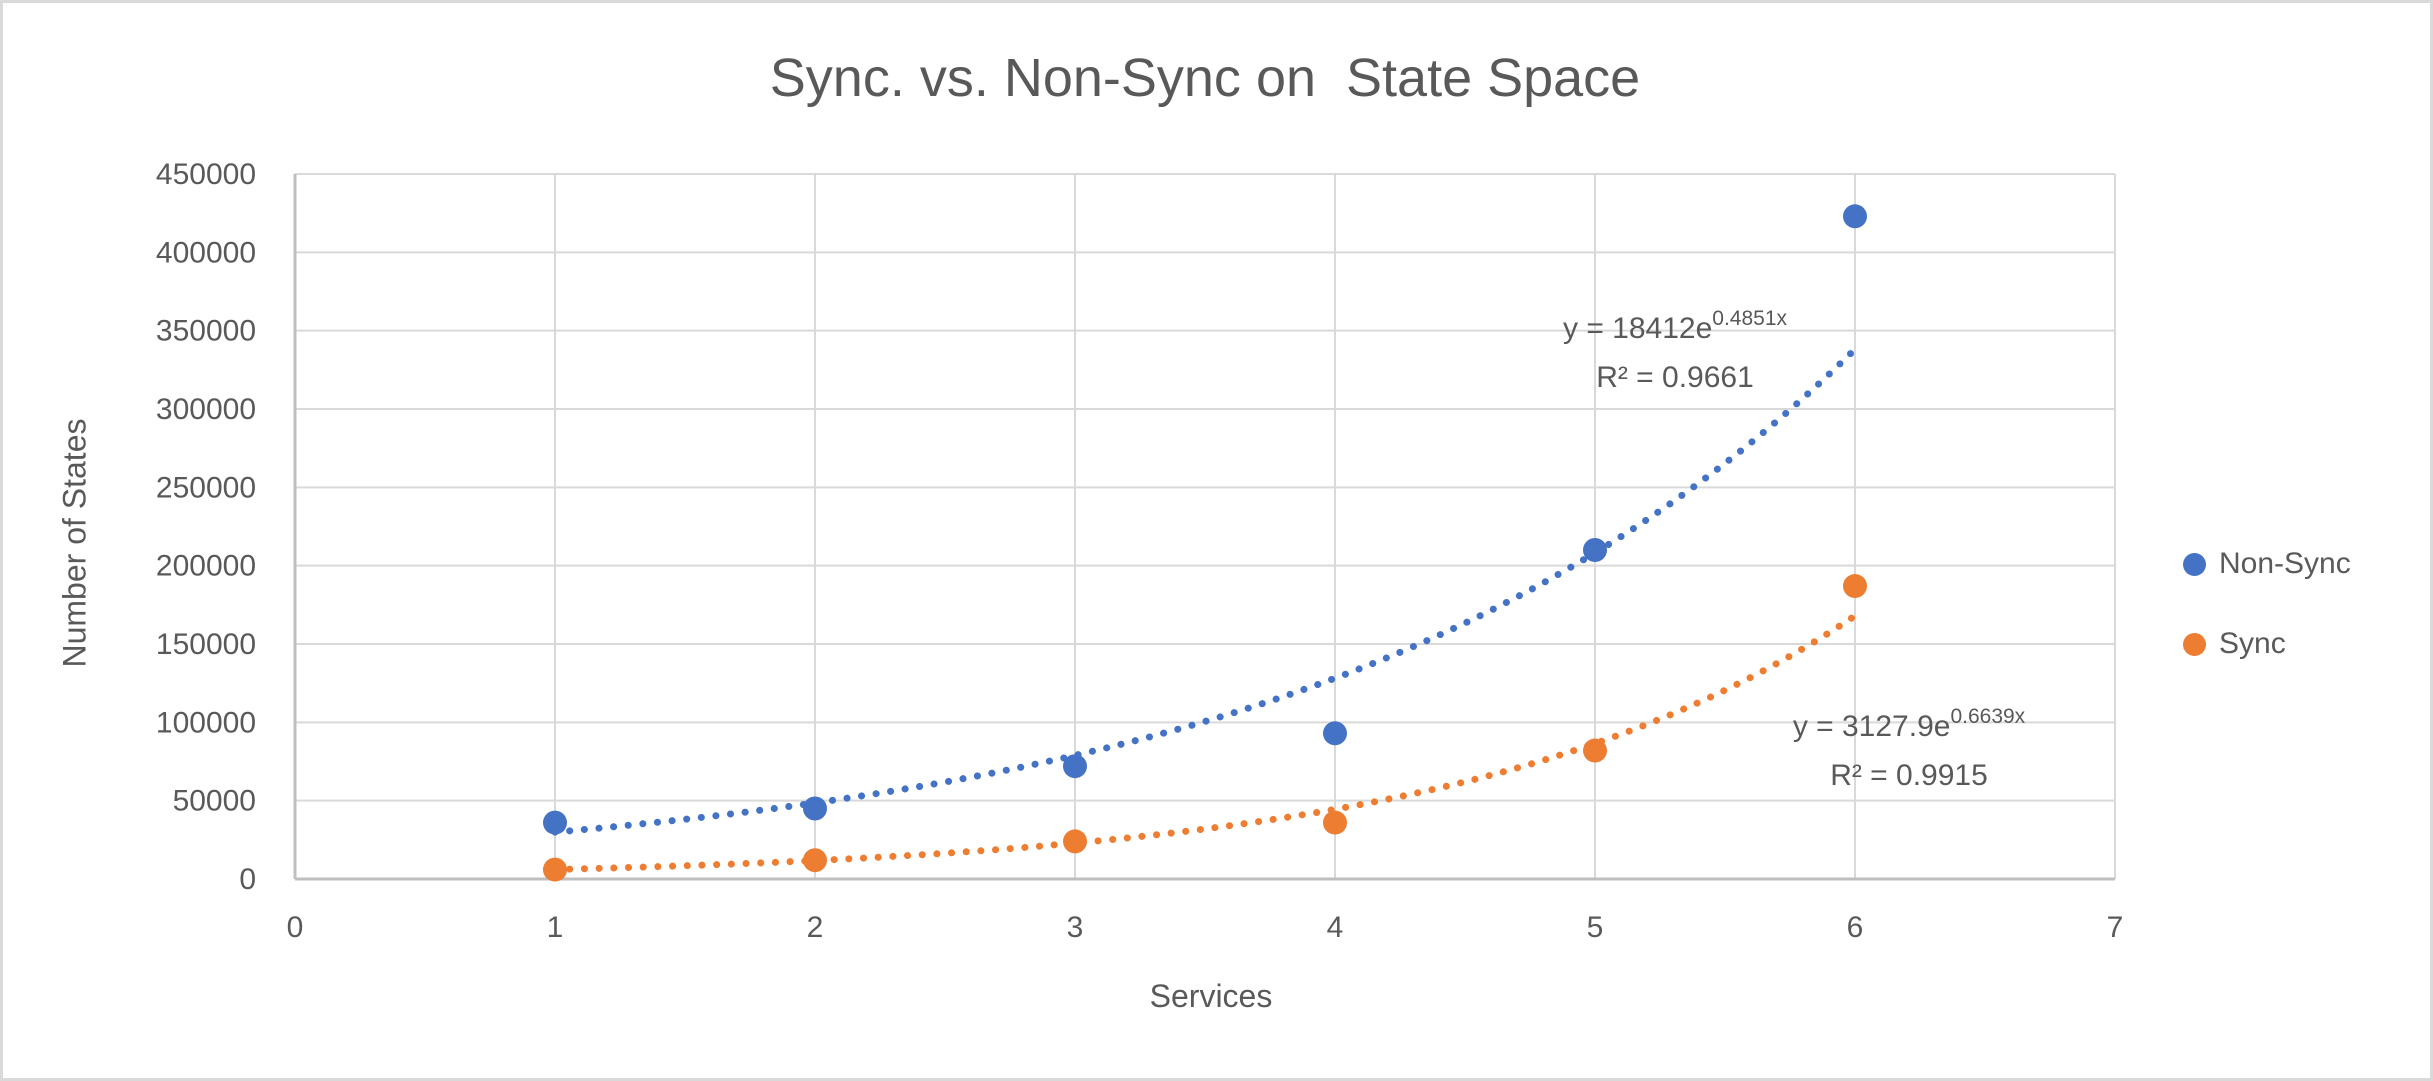 This screenshot has width=2433, height=1081. I want to click on x-tick-label: 5, so click(1595, 927).